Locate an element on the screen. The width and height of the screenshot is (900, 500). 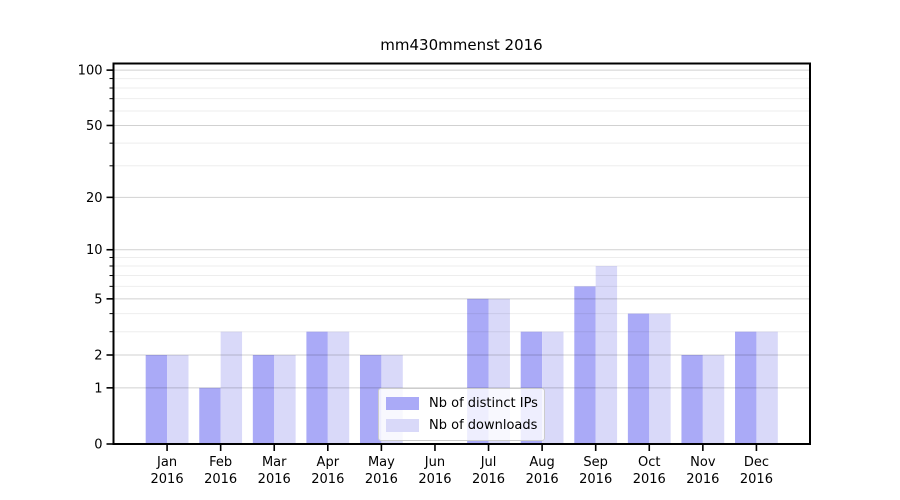
x-tick-label-month: Sep is located at coordinates (595, 462).